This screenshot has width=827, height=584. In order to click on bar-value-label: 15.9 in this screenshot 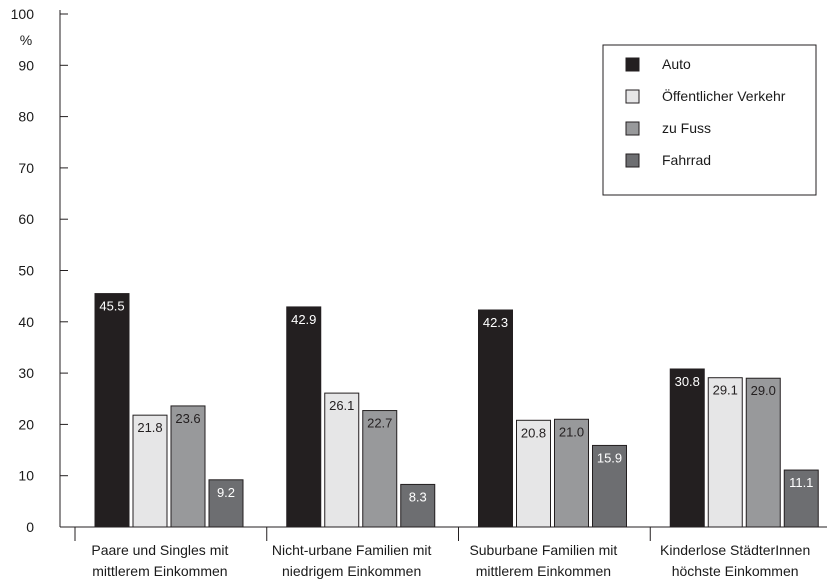, I will do `click(609, 457)`.